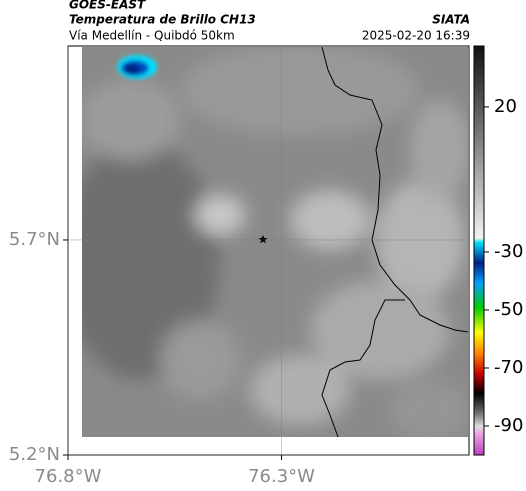 Image resolution: width=526 pixels, height=491 pixels. What do you see at coordinates (508, 367) in the screenshot?
I see `colorbar-tick-label: -70` at bounding box center [508, 367].